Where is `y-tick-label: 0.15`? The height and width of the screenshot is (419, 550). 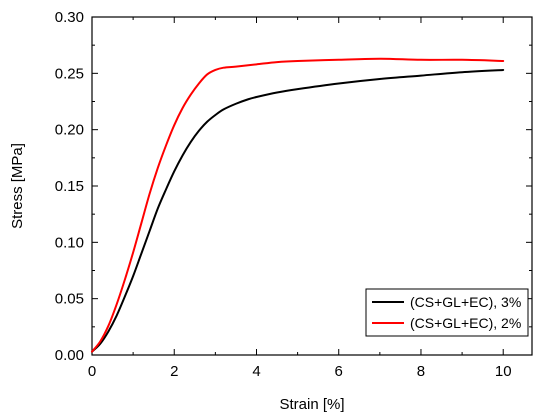
y-tick-label: 0.15 is located at coordinates (69, 186).